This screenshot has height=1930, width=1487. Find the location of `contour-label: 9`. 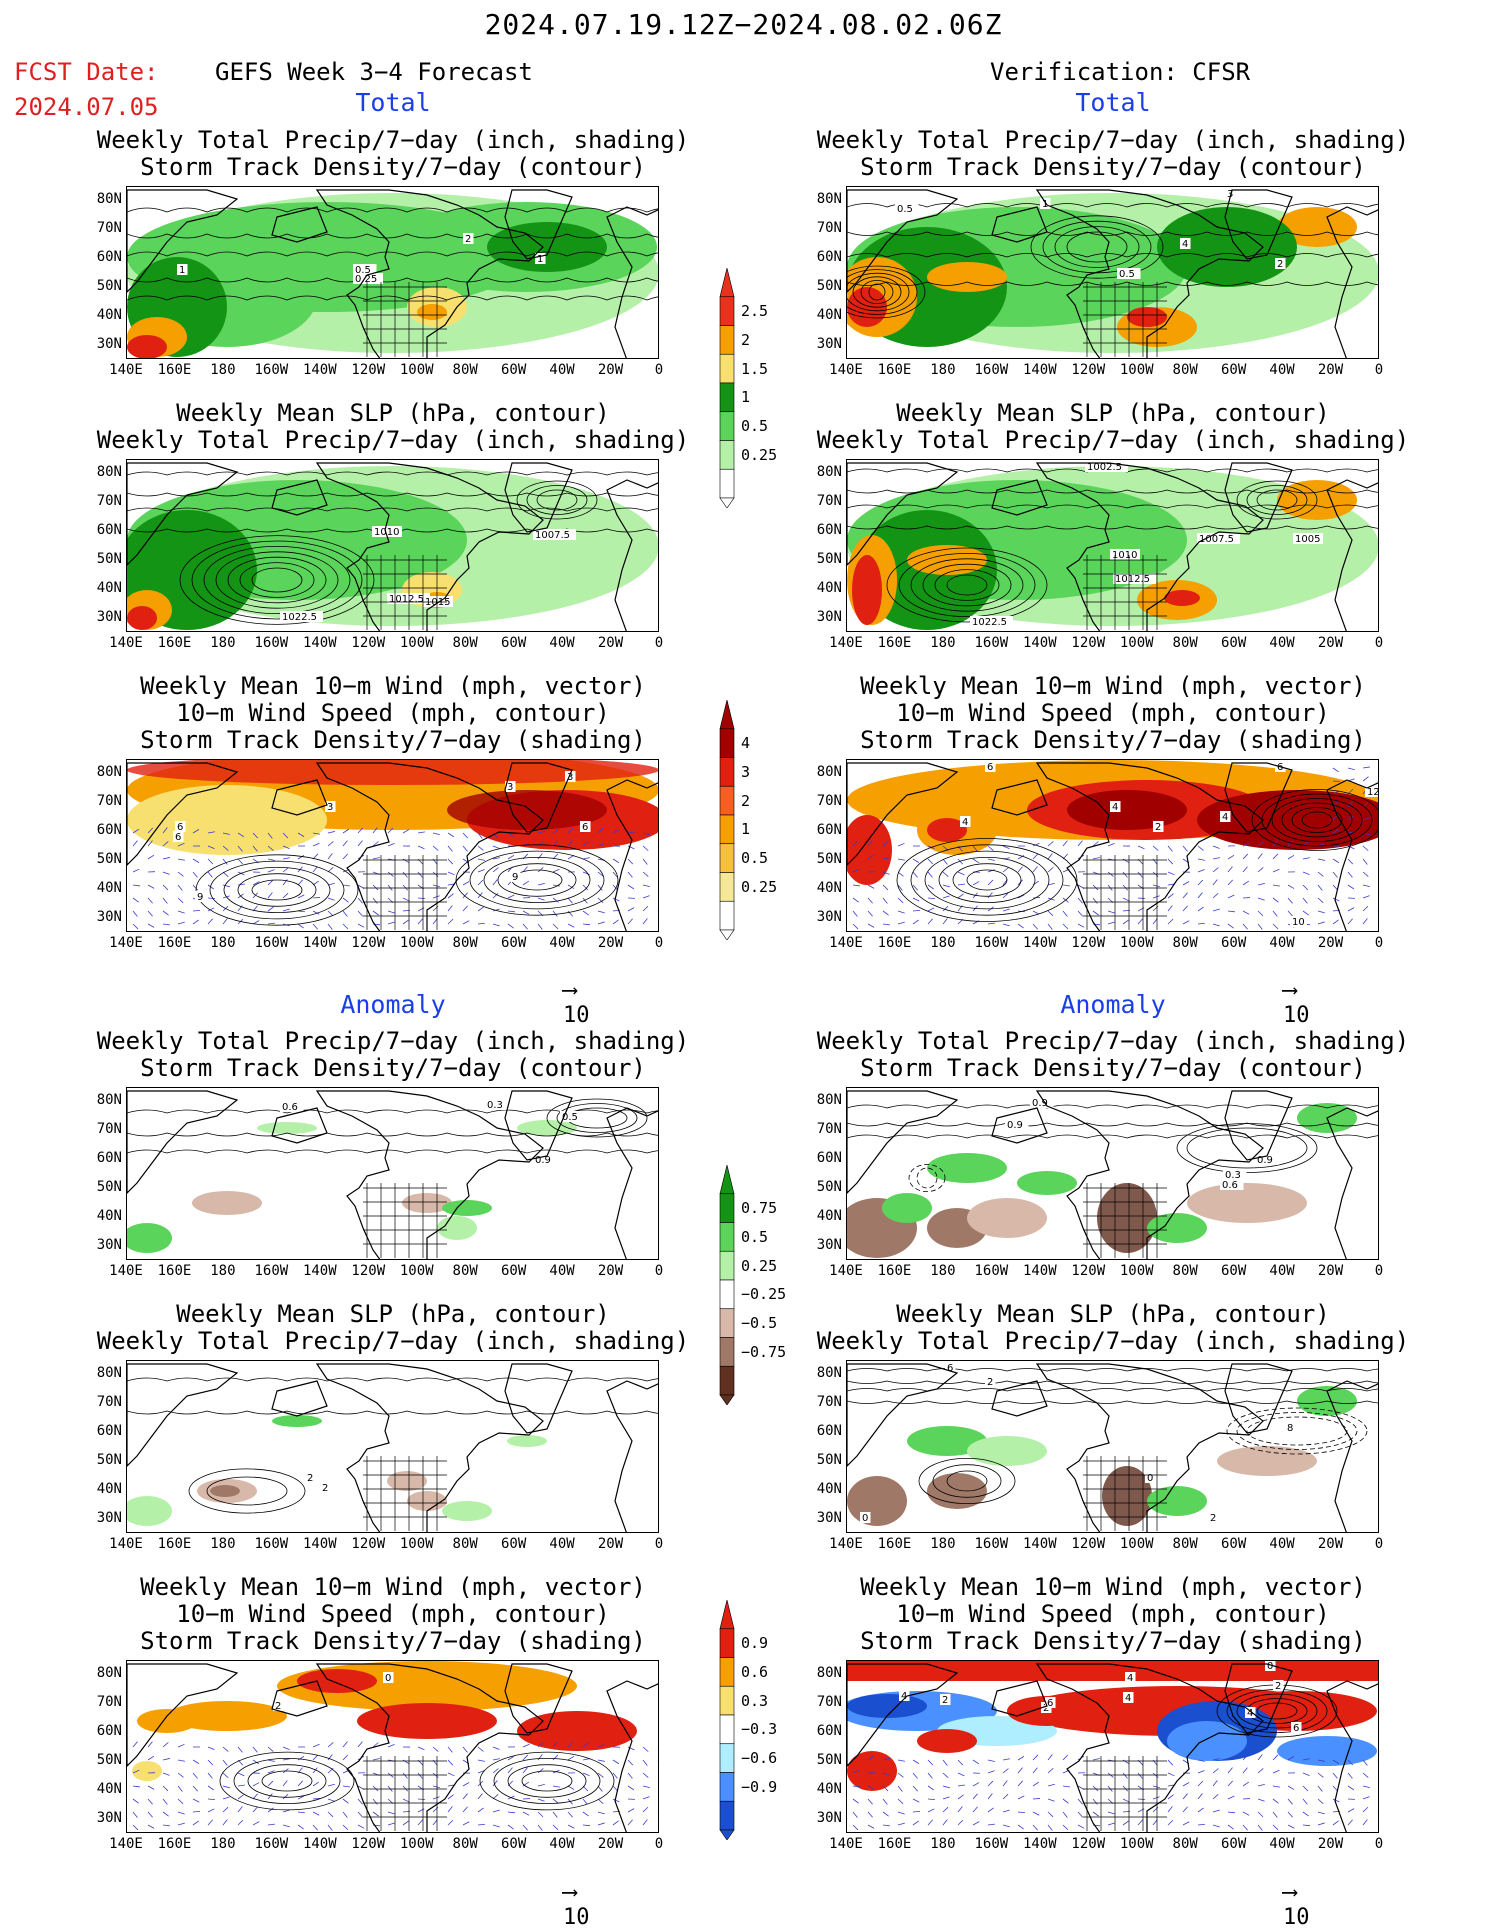

contour-label: 9 is located at coordinates (515, 877).